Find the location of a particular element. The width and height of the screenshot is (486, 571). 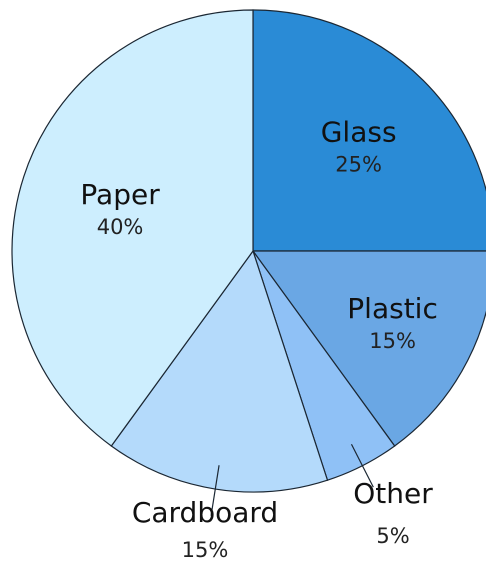

slice-label-cardboard: Cardboard is located at coordinates (205, 512).